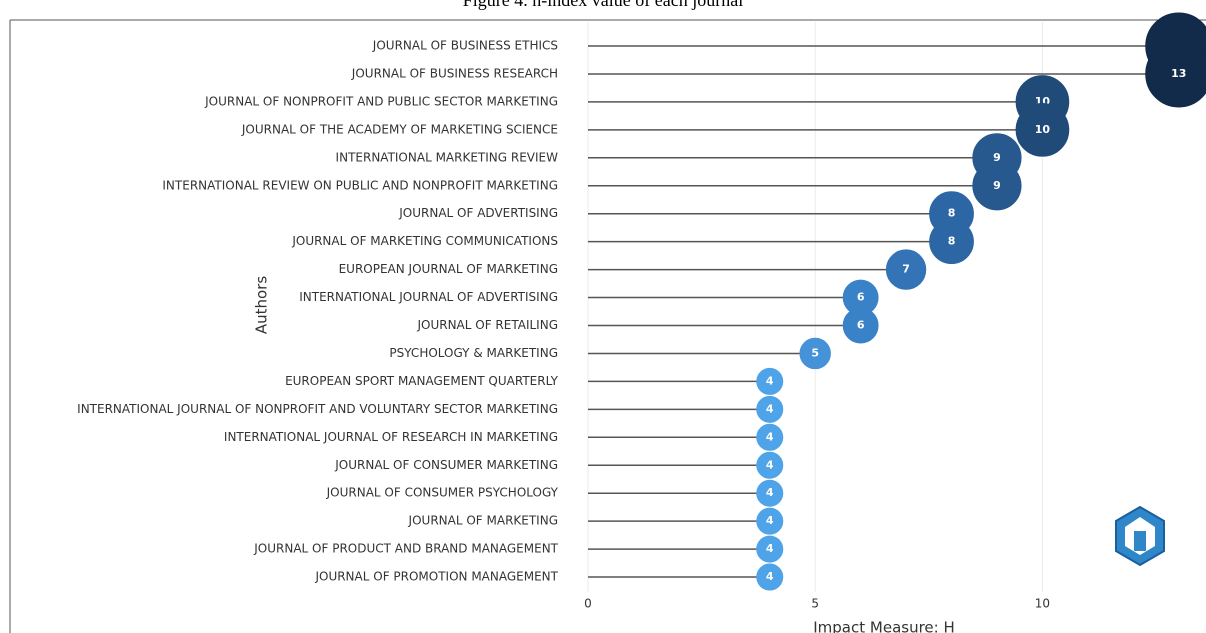  Describe the element at coordinates (454, 73) in the screenshot. I see `y-tick-label: JOURNAL OF BUSINESS RESEARCH` at that location.